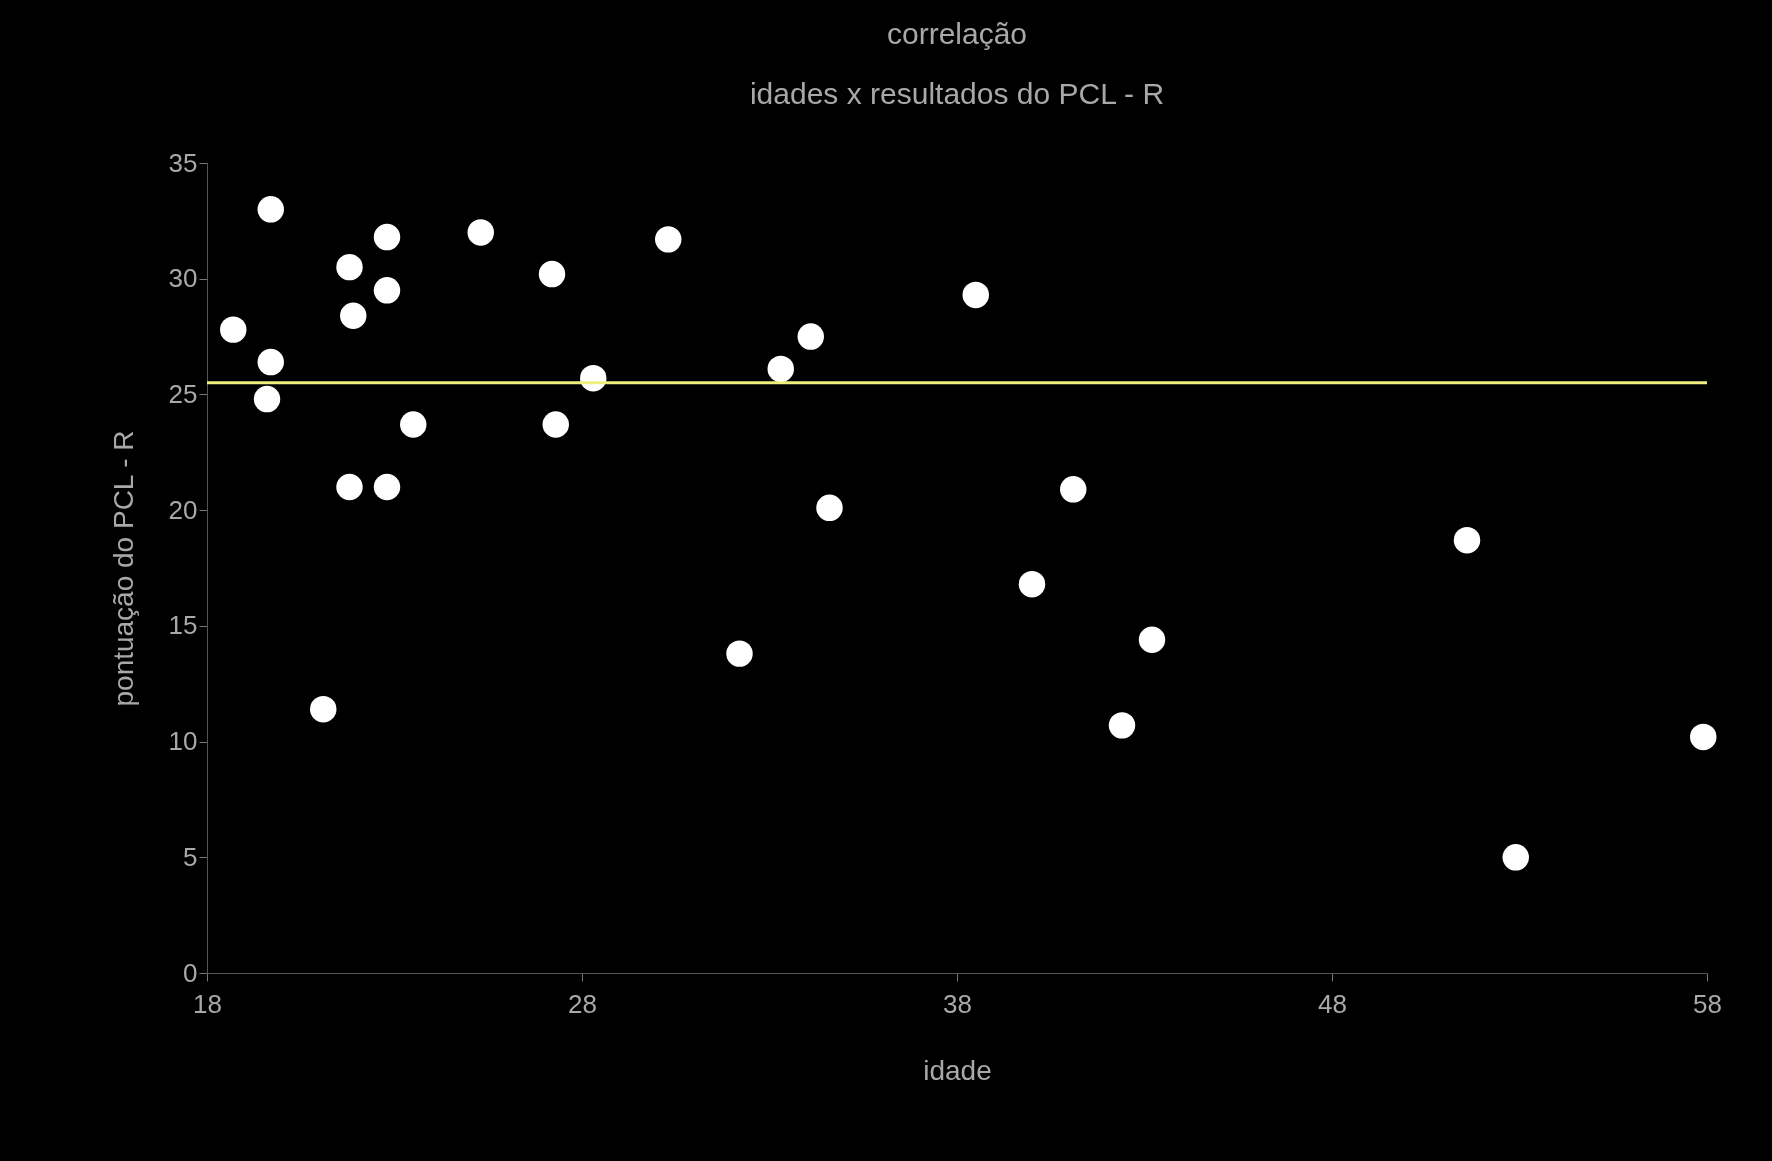 The image size is (1772, 1161). What do you see at coordinates (1707, 1003) in the screenshot?
I see `x-tick-label: 58` at bounding box center [1707, 1003].